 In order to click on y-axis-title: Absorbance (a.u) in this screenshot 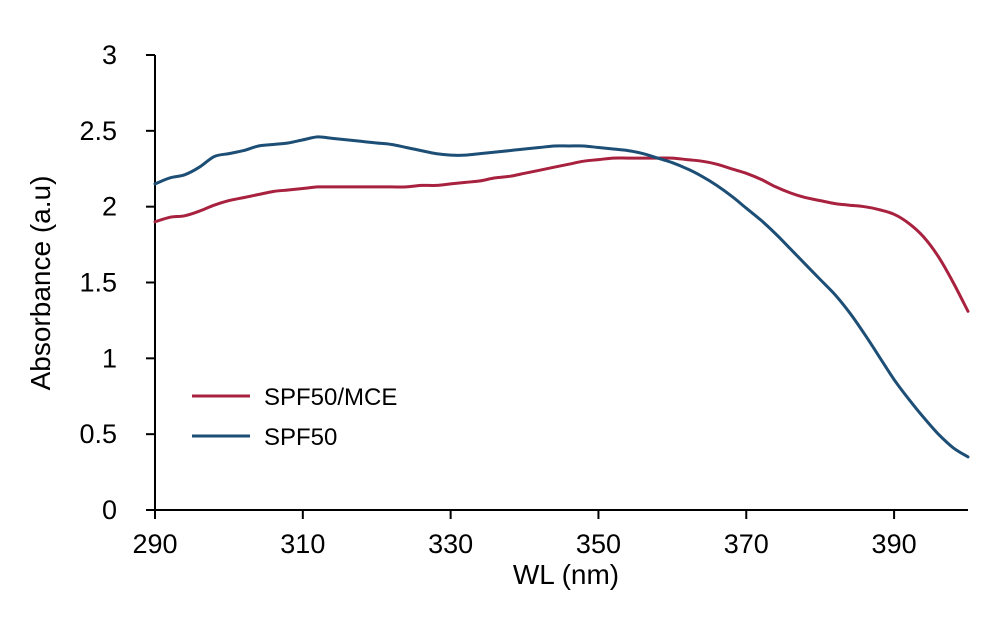, I will do `click(40, 283)`.